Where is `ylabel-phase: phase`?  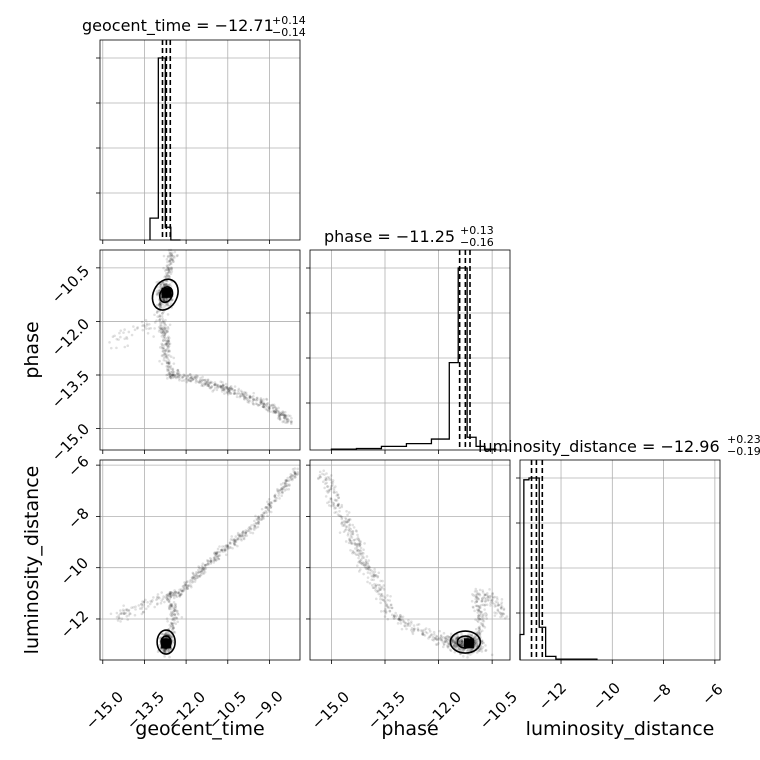
ylabel-phase: phase is located at coordinates (32, 349).